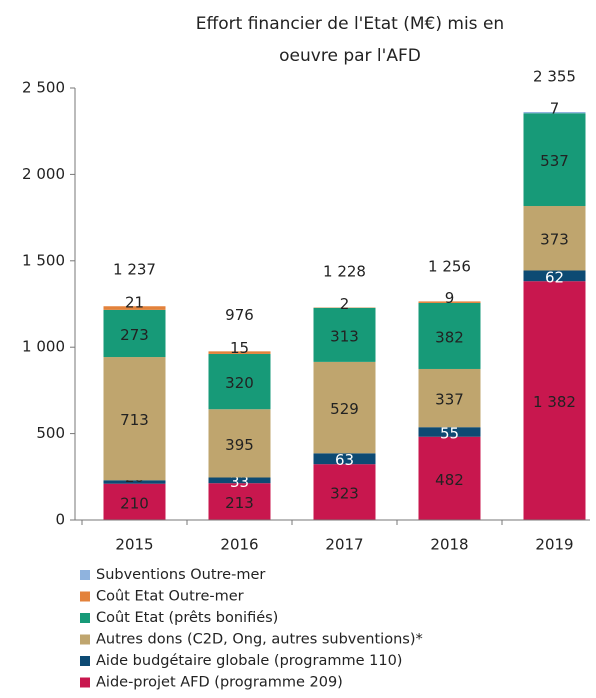 This screenshot has width=596, height=698. Describe the element at coordinates (134, 303) in the screenshot. I see `data-label: 21` at that location.